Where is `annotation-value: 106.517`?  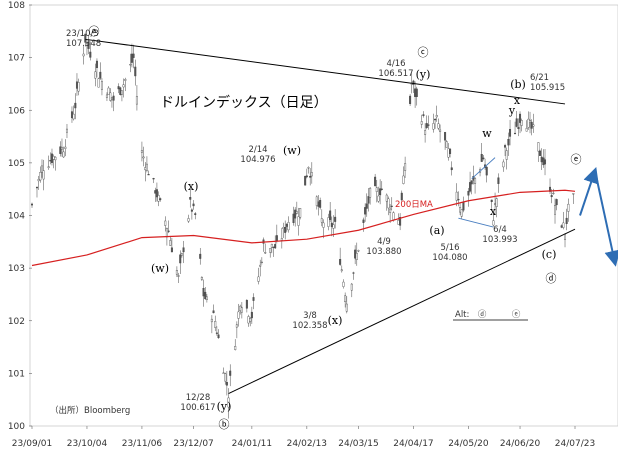 annotation-value: 106.517 is located at coordinates (395, 74).